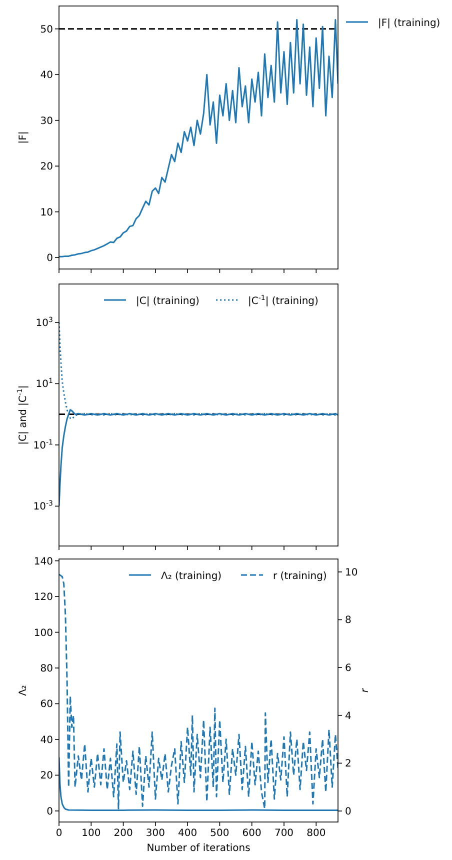  I want to click on legend-label: r (training), so click(300, 576).